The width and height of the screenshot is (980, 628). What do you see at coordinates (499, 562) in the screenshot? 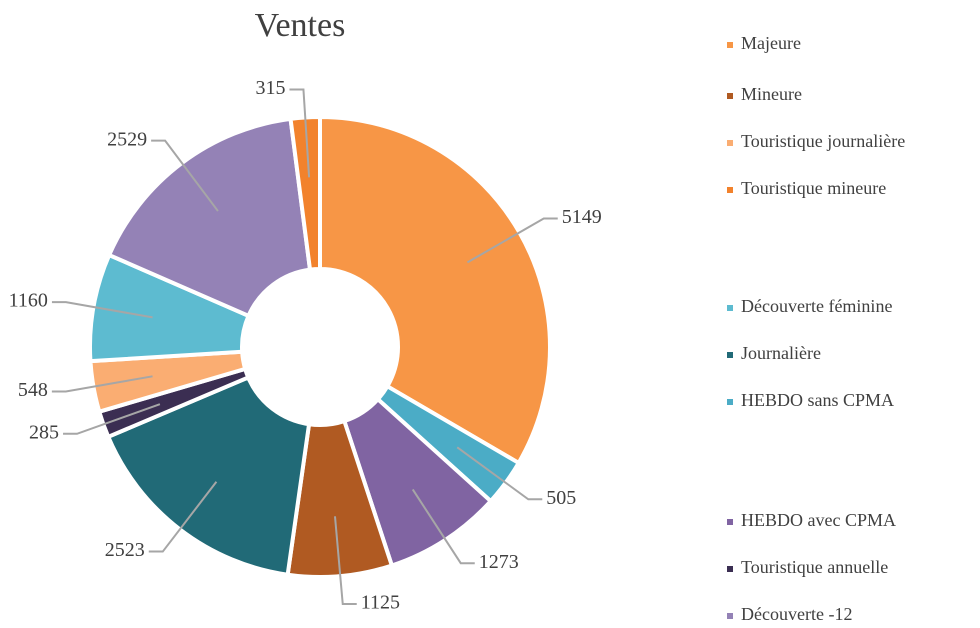
I see `data-label: 1273` at bounding box center [499, 562].